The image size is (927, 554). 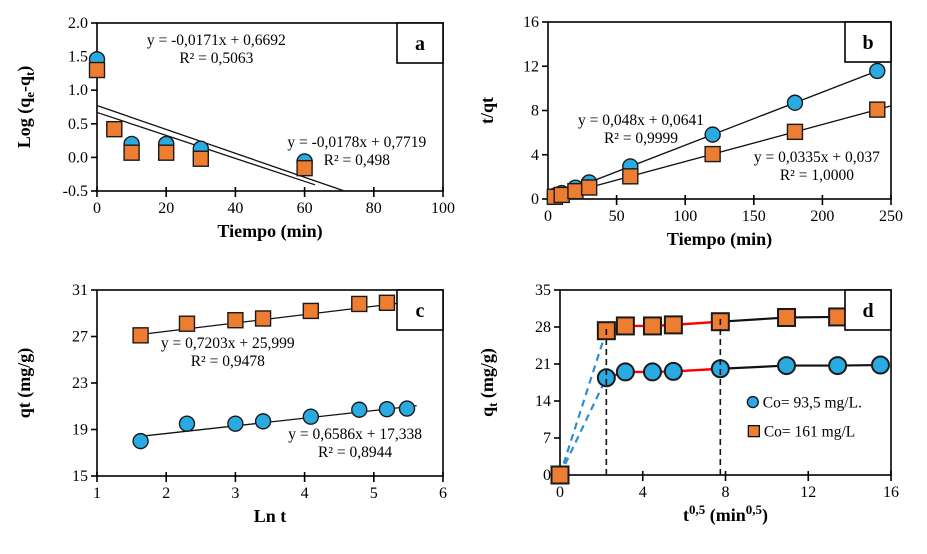 What do you see at coordinates (355, 452) in the screenshot?
I see `equation-annotation: R² = 0,8944` at bounding box center [355, 452].